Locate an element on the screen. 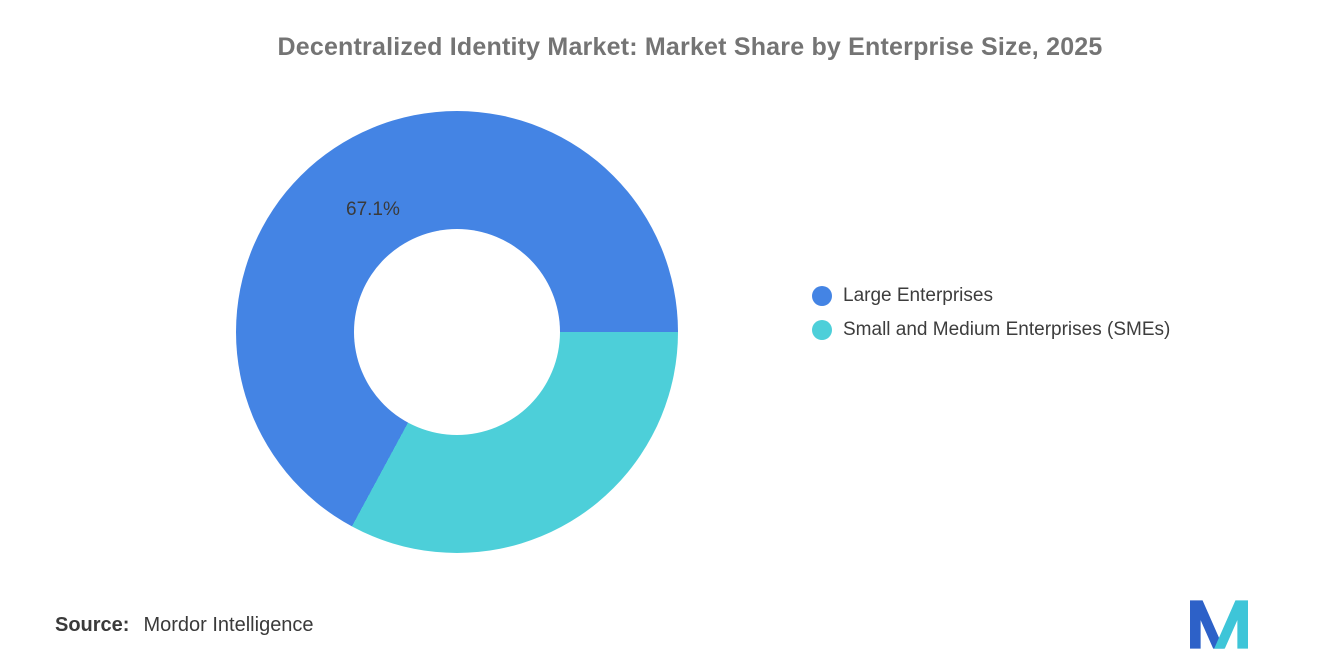  mordor-intelligence-logo is located at coordinates (1219, 624).